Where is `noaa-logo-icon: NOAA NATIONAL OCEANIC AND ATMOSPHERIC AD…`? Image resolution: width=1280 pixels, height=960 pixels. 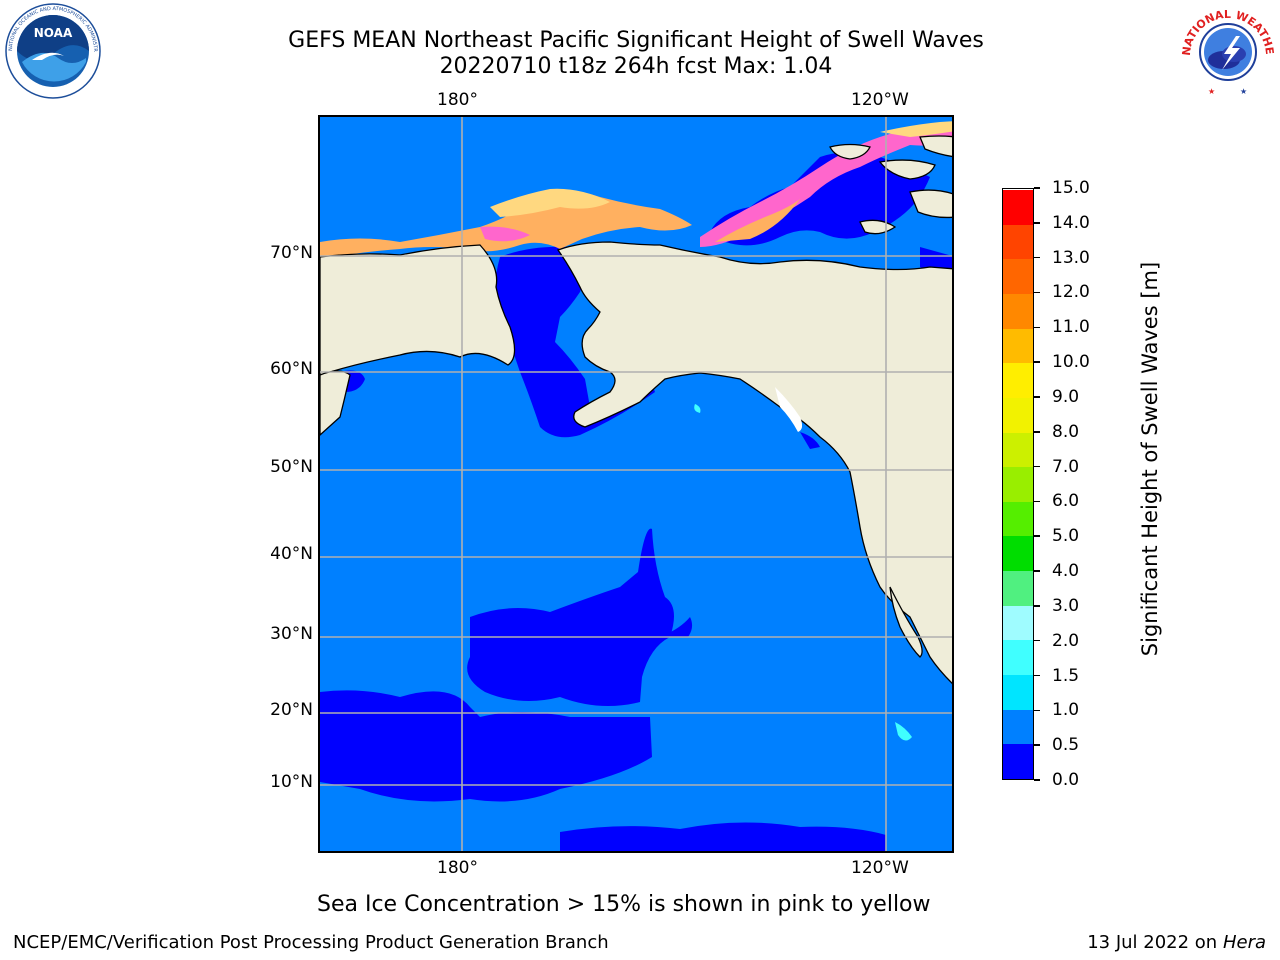
noaa-logo-icon: NOAA NATIONAL OCEANIC AND ATMOSPHERIC AD… is located at coordinates (52, 50).